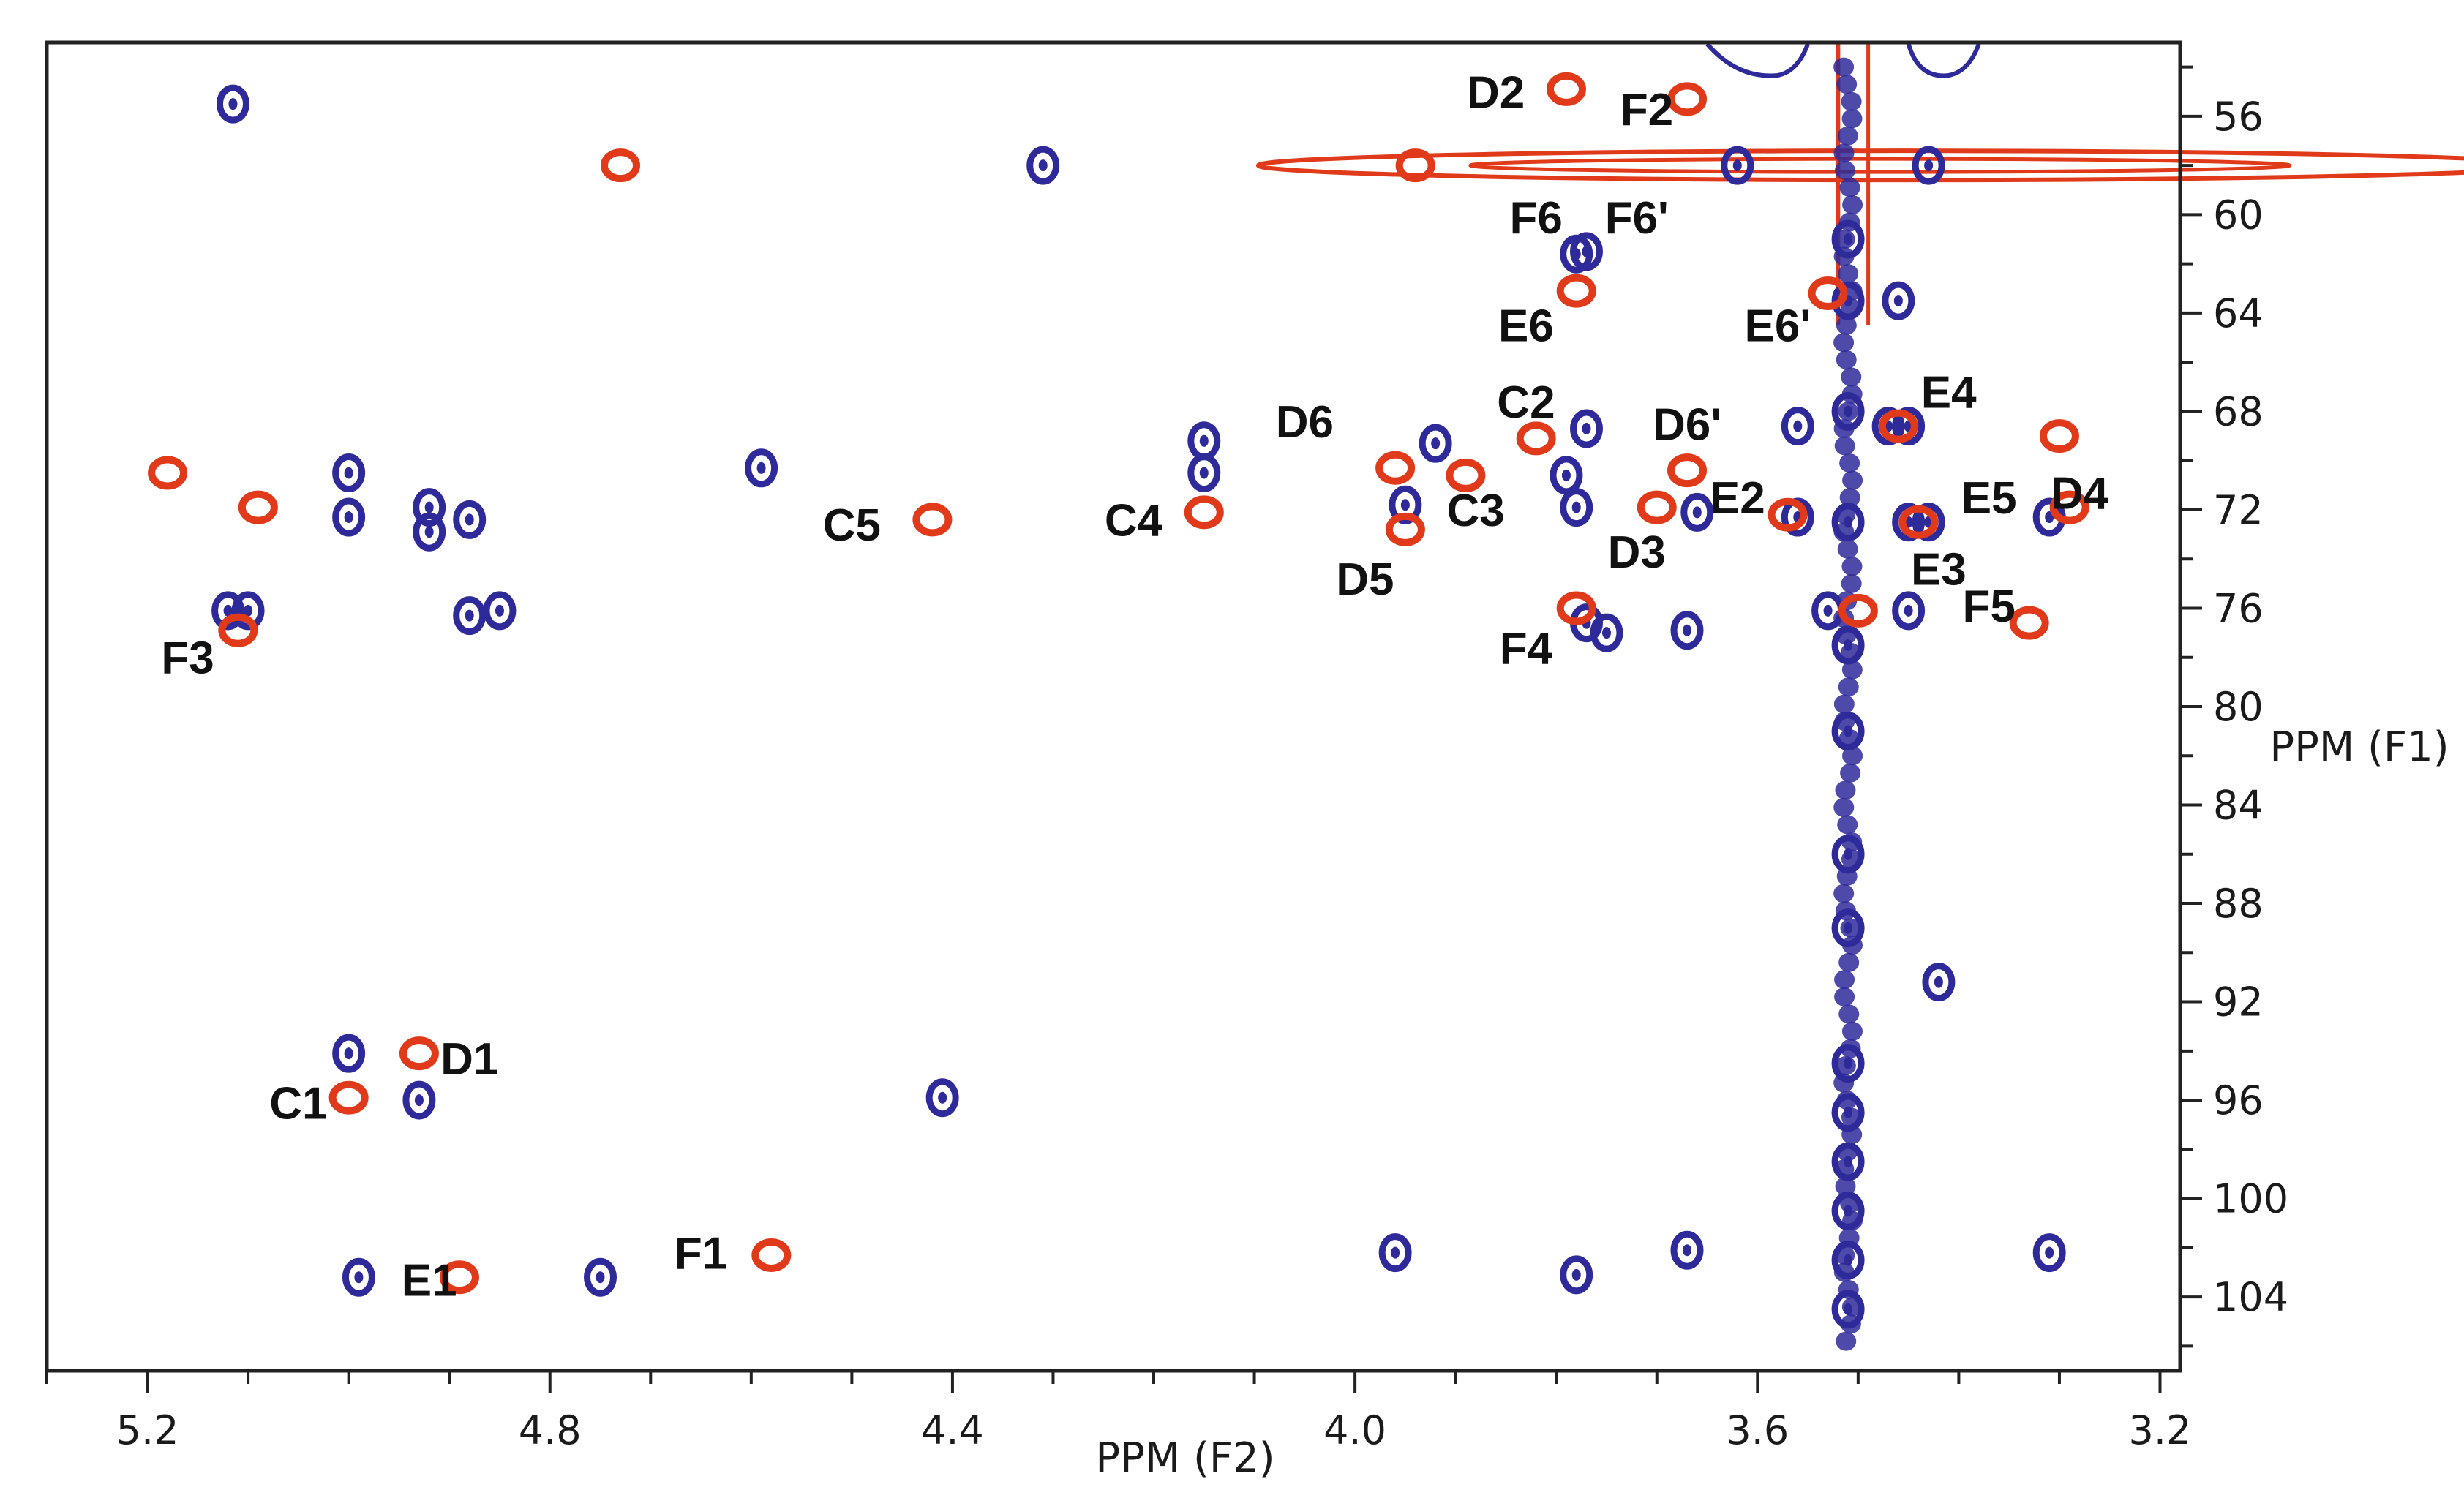  I want to click on peak-label: D2, so click(1496, 92).